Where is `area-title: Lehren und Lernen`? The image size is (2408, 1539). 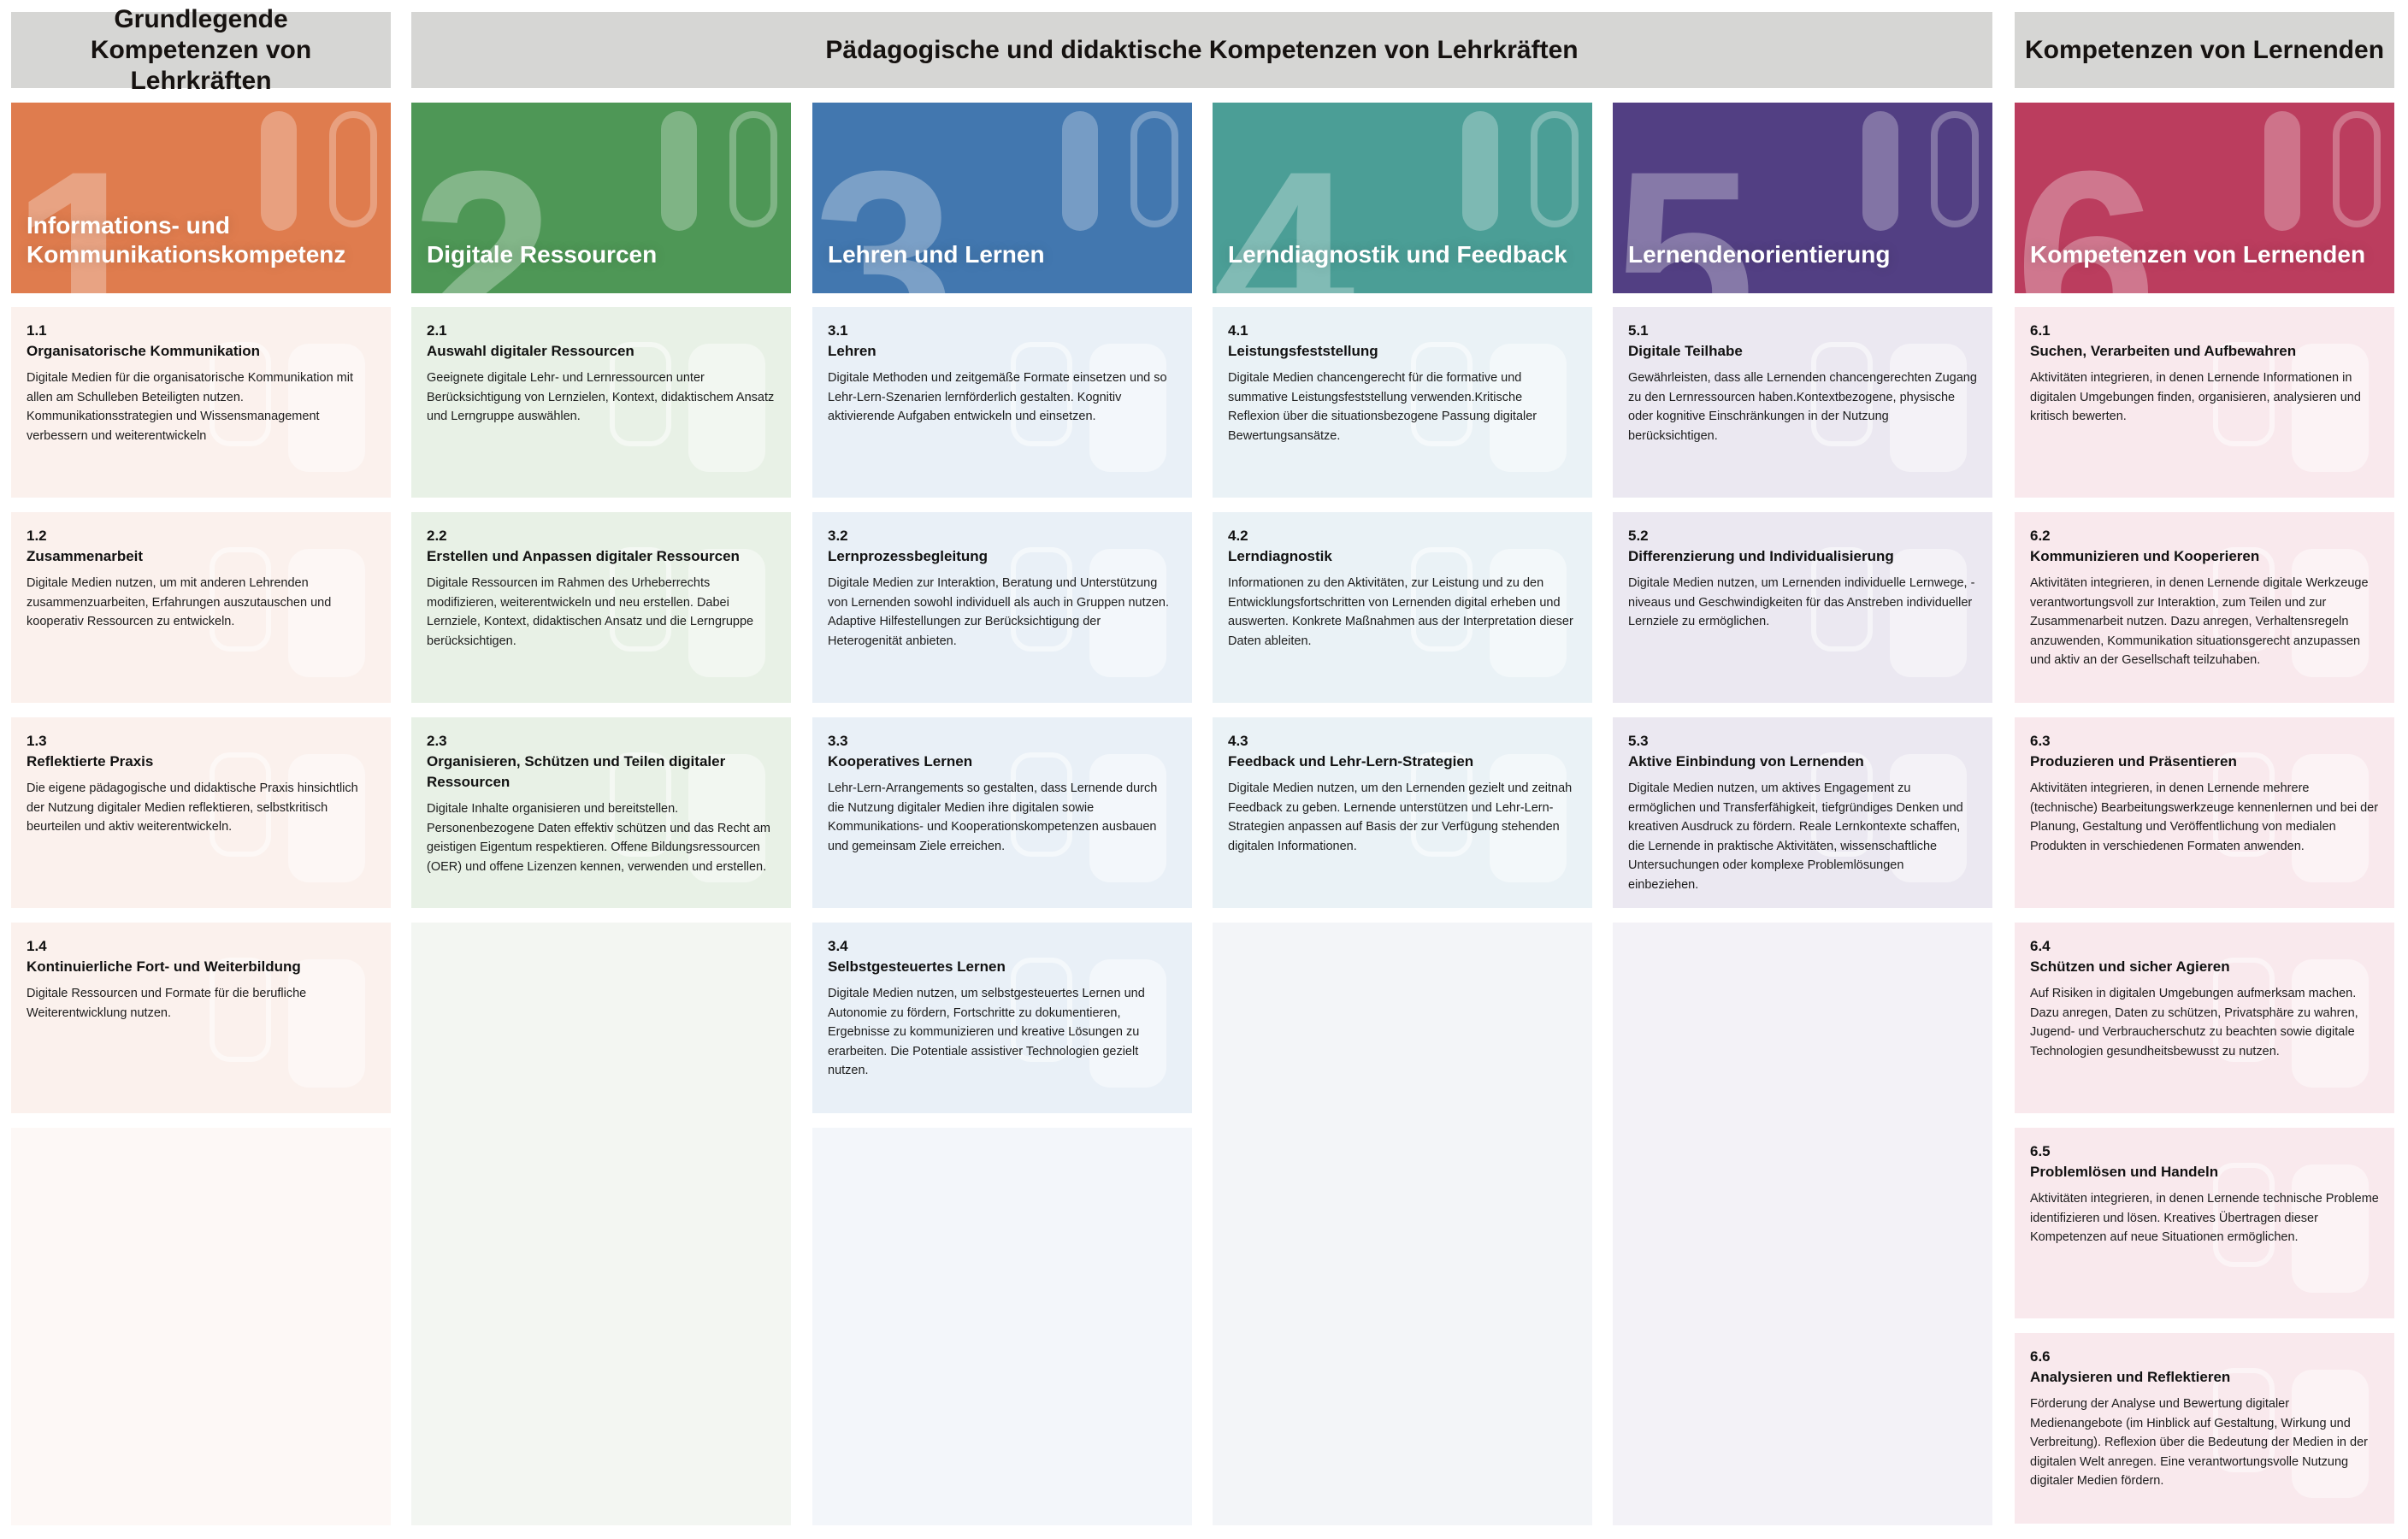
area-title: Lehren und Lernen is located at coordinates (937, 254).